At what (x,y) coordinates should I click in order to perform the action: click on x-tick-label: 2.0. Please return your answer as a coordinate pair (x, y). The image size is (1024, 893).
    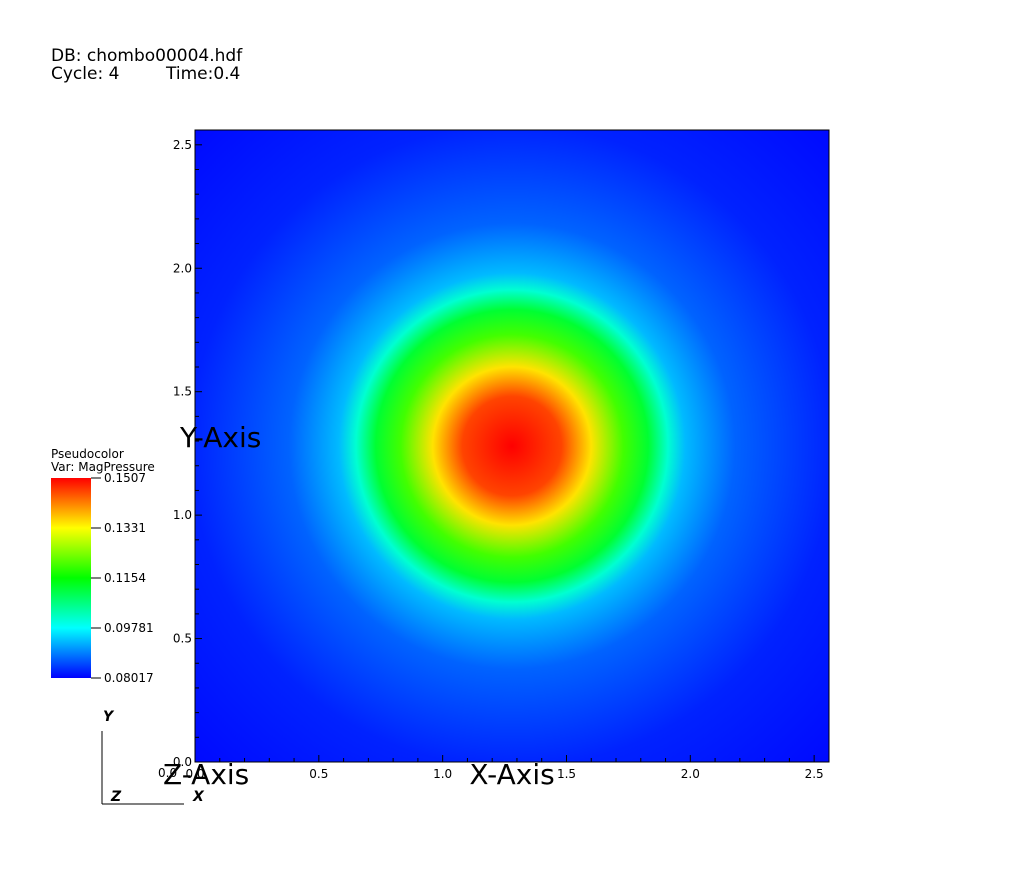
    Looking at the image, I should click on (690, 774).